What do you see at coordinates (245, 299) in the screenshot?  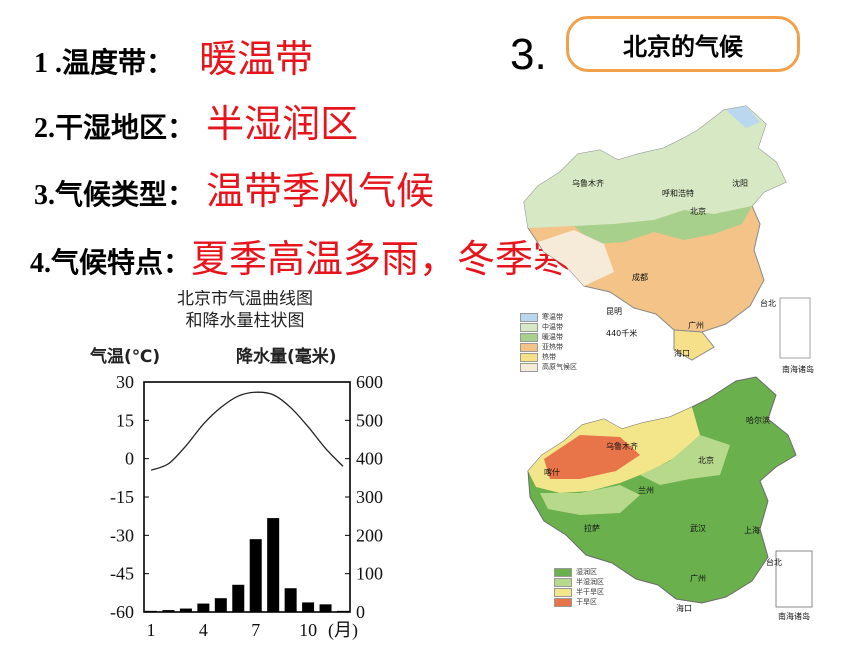 I see `chart-title-line: 北京市气温曲线图` at bounding box center [245, 299].